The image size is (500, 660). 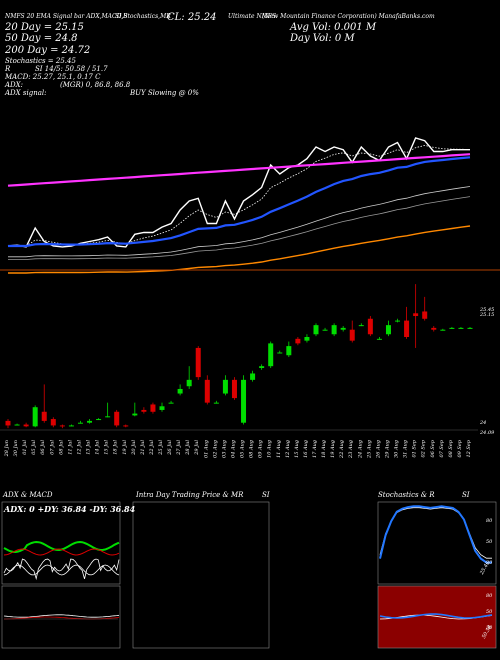 I want to click on date-tick: 16 Aug, so click(x=306, y=449).